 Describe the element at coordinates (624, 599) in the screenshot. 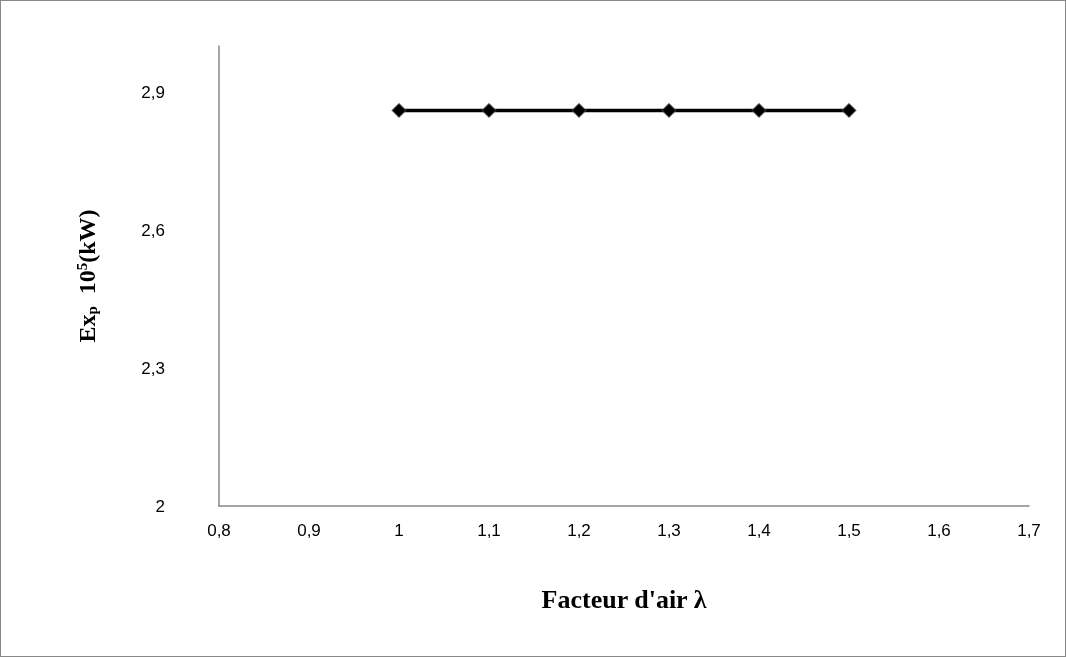

I see `x-axis-title: Facteur d'air λ` at that location.